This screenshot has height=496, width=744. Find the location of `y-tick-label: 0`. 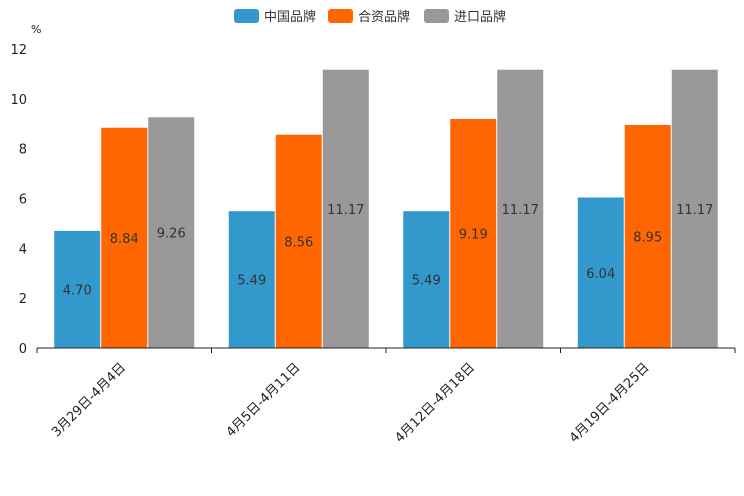

y-tick-label: 0 is located at coordinates (23, 349).